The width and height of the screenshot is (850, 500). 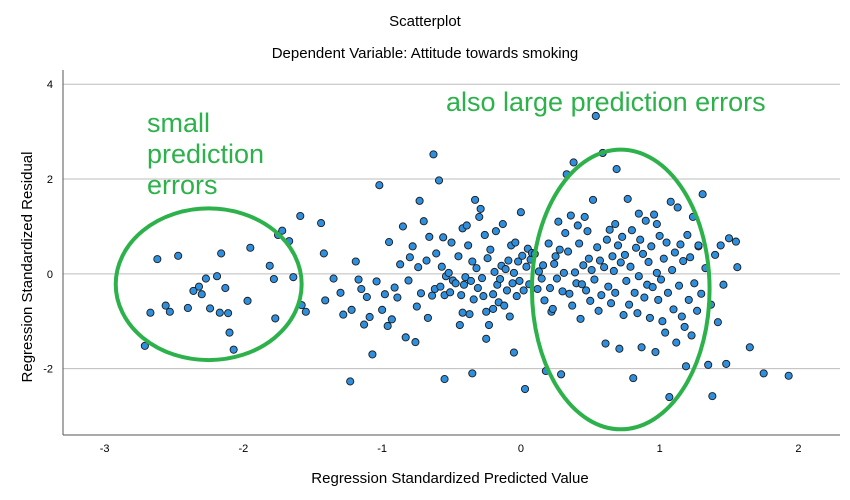 I want to click on y-tick-label: 0, so click(x=50, y=275).